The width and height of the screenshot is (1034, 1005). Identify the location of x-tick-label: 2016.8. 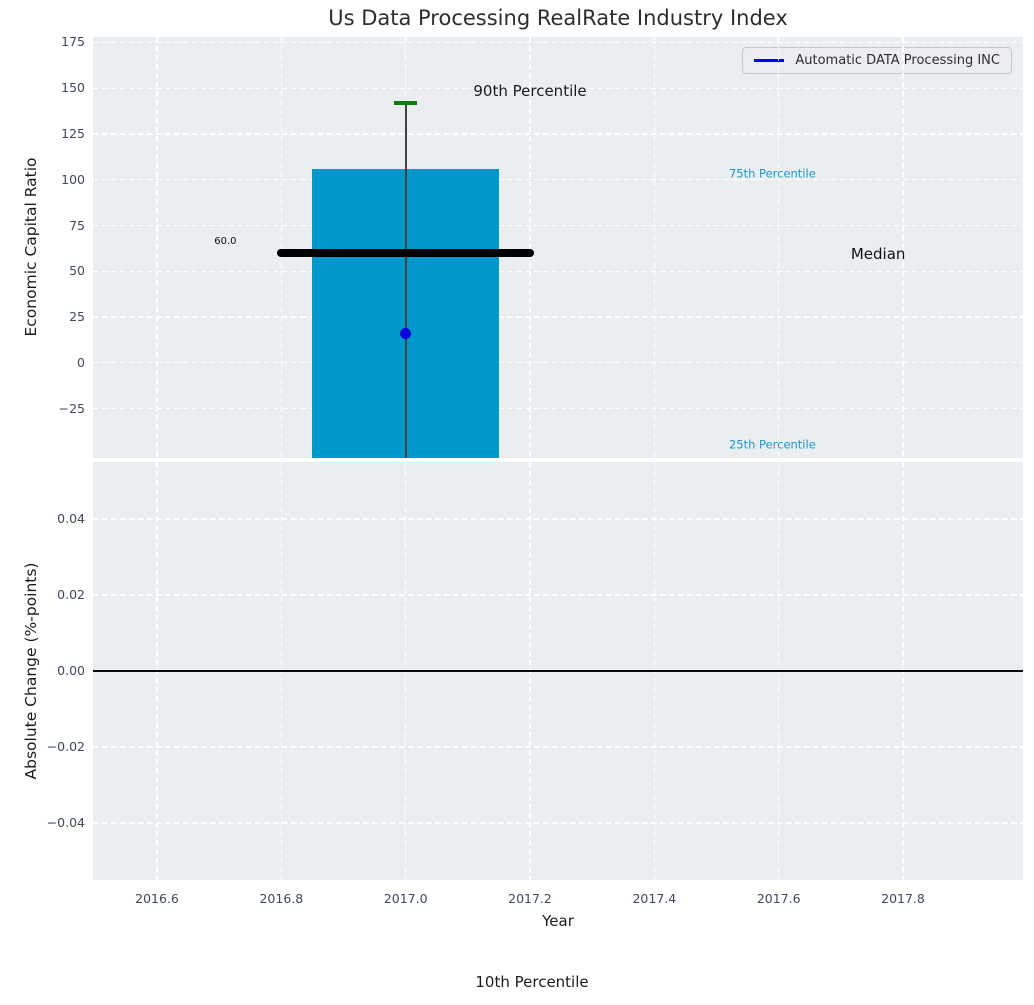
(281, 898).